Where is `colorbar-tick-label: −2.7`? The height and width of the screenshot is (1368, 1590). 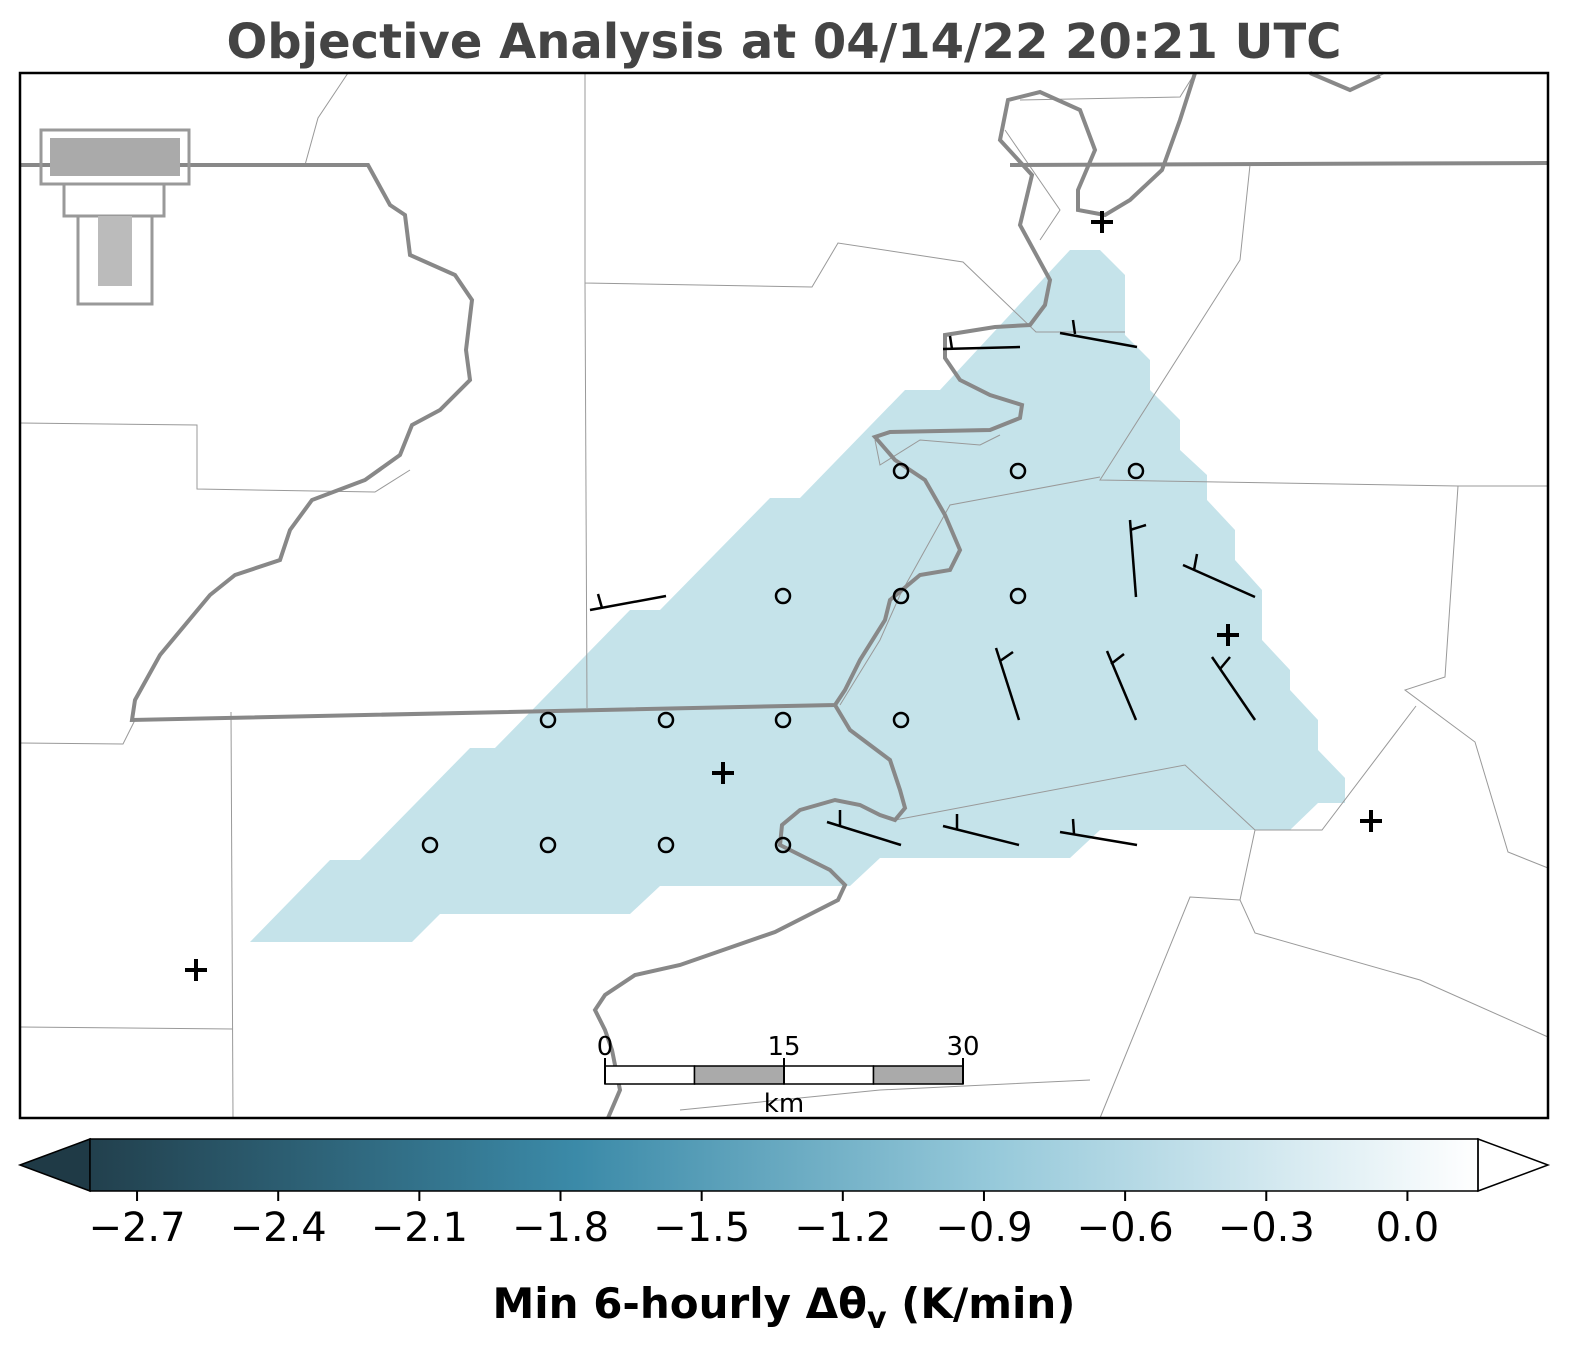
colorbar-tick-label: −2.7 is located at coordinates (136, 1228).